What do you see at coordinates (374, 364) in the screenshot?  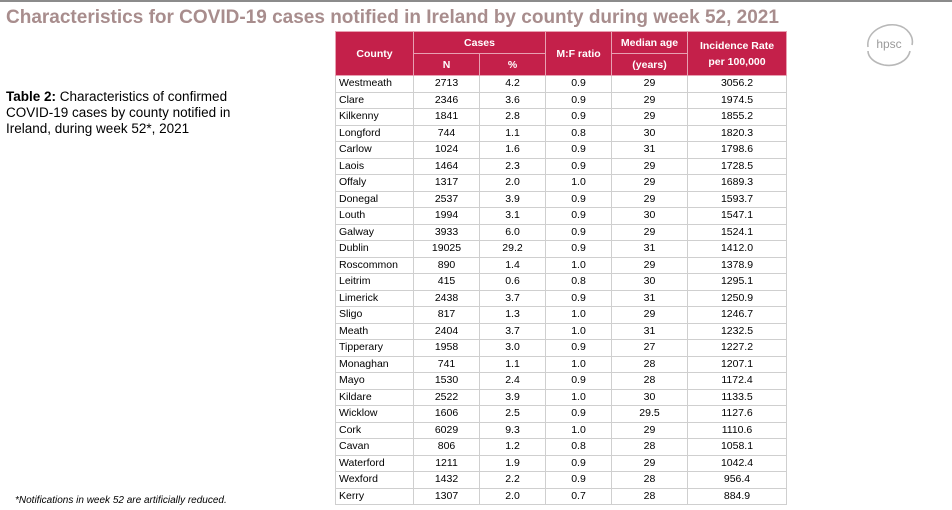 I see `county-cell: Monaghan` at bounding box center [374, 364].